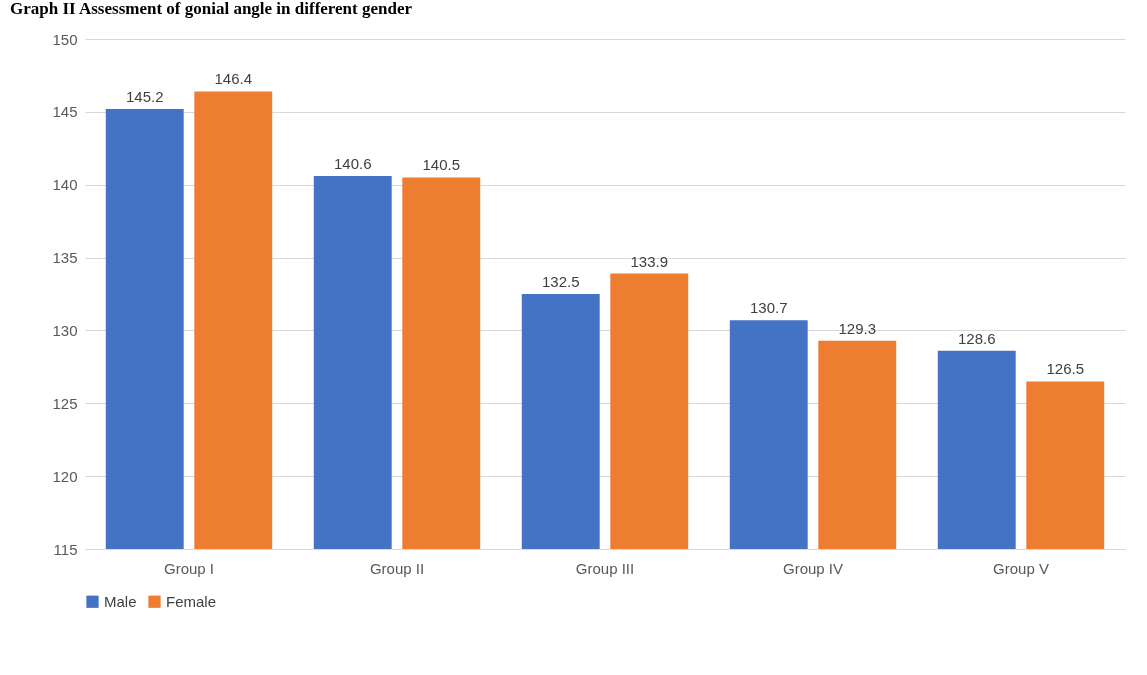  Describe the element at coordinates (857, 328) in the screenshot. I see `data-label: 129.3` at that location.